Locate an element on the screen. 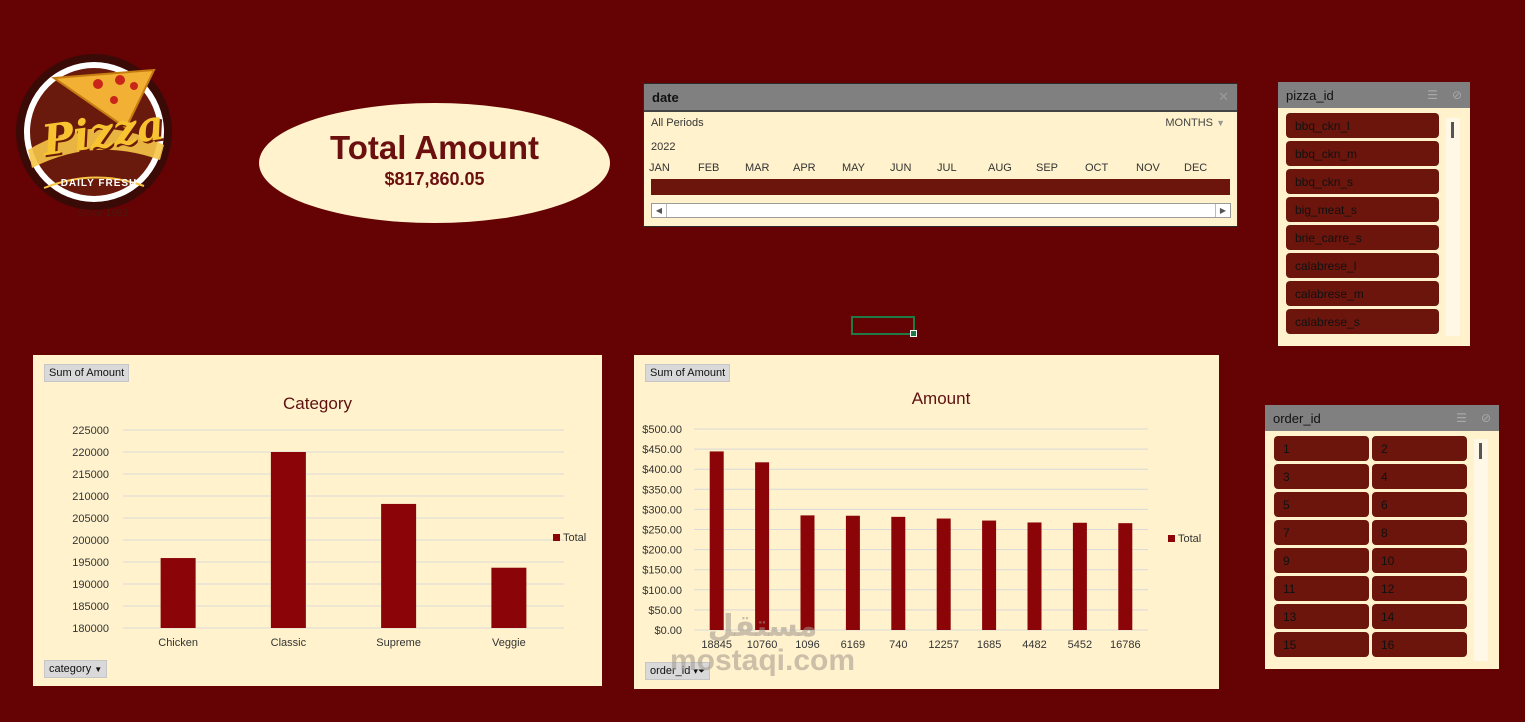 This screenshot has width=1525, height=722. slicer-item-pizza-id: bbq_ckn_l is located at coordinates (1362, 125).